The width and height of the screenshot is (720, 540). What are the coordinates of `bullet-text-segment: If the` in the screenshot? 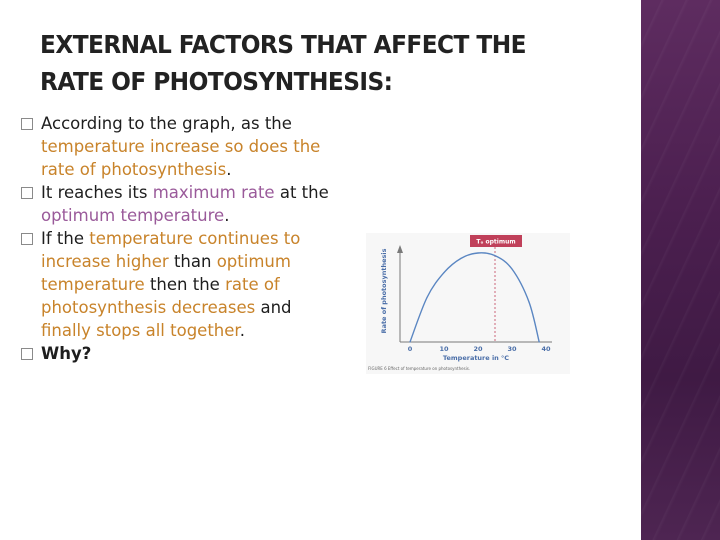 It's located at (65, 238).